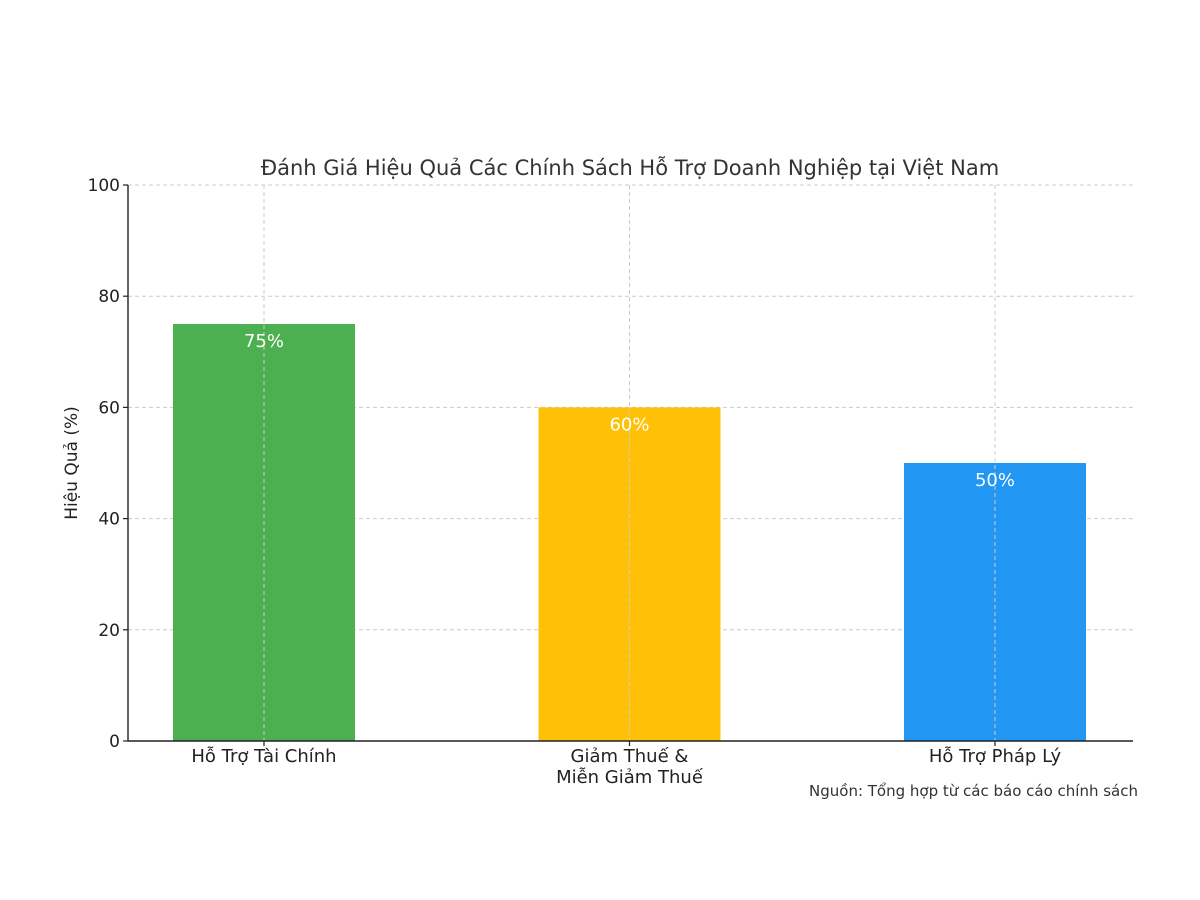  Describe the element at coordinates (995, 756) in the screenshot. I see `x-category-label: Hỗ Trợ Pháp Lý` at that location.